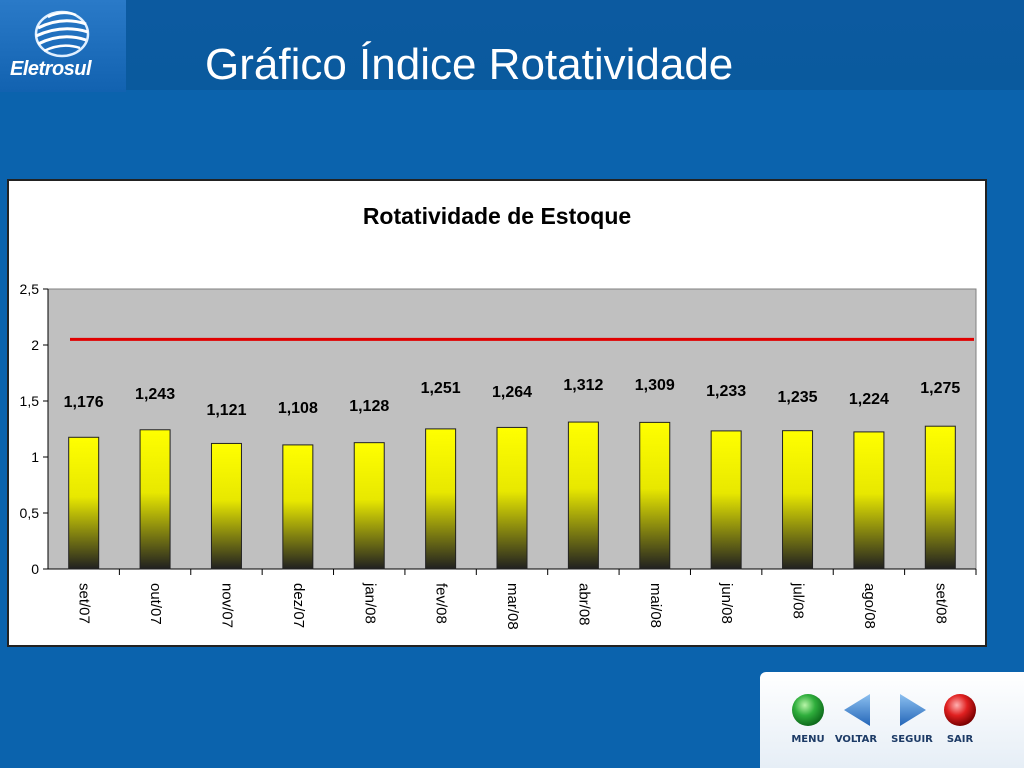 The height and width of the screenshot is (768, 1024). What do you see at coordinates (857, 710) in the screenshot?
I see `left-arrow-icon` at bounding box center [857, 710].